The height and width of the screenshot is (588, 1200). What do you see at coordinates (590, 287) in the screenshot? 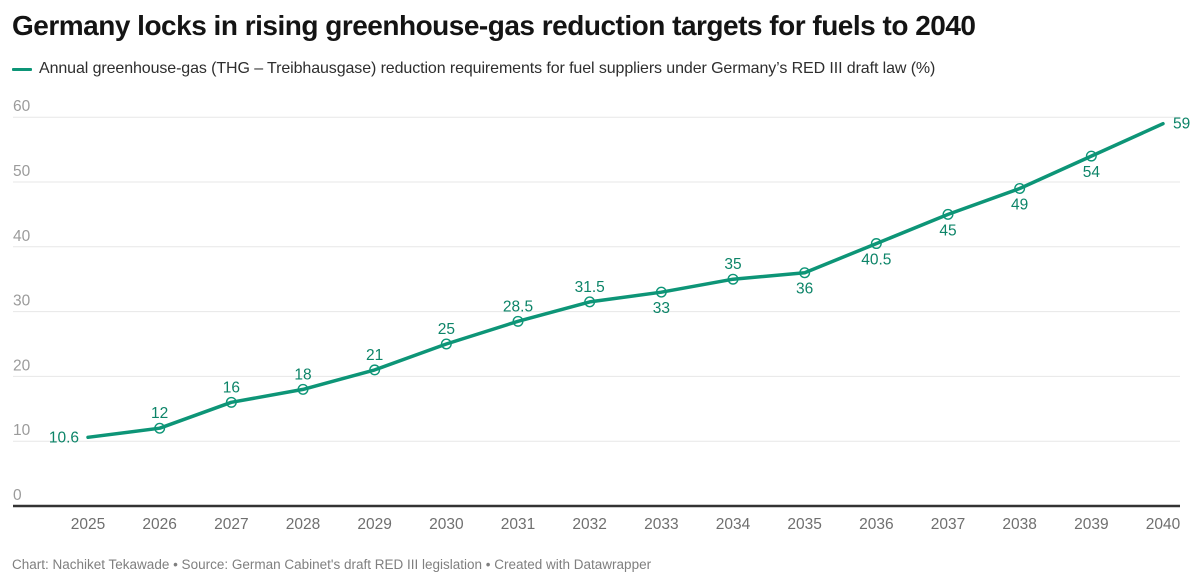
I see `data-point-label: 31.5` at bounding box center [590, 287].